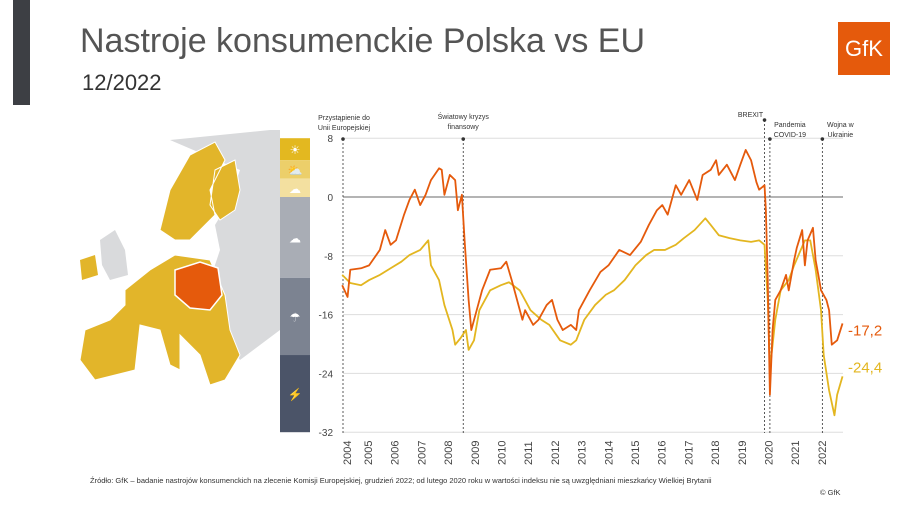 The height and width of the screenshot is (510, 918). I want to click on copyright: © GfK, so click(830, 492).